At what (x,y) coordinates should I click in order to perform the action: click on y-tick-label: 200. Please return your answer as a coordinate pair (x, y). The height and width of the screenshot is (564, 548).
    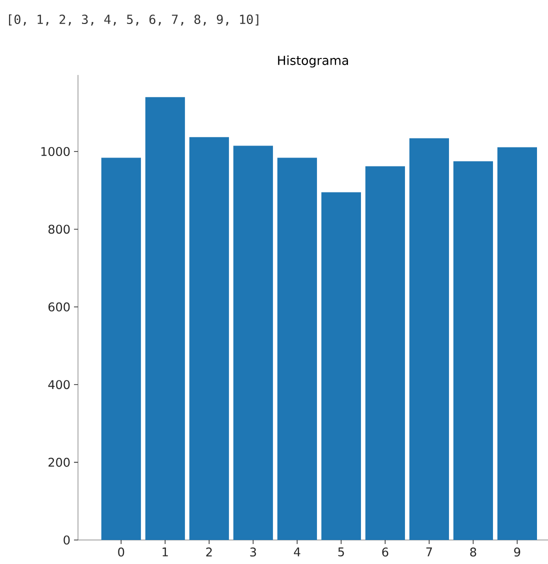
    Looking at the image, I should click on (59, 462).